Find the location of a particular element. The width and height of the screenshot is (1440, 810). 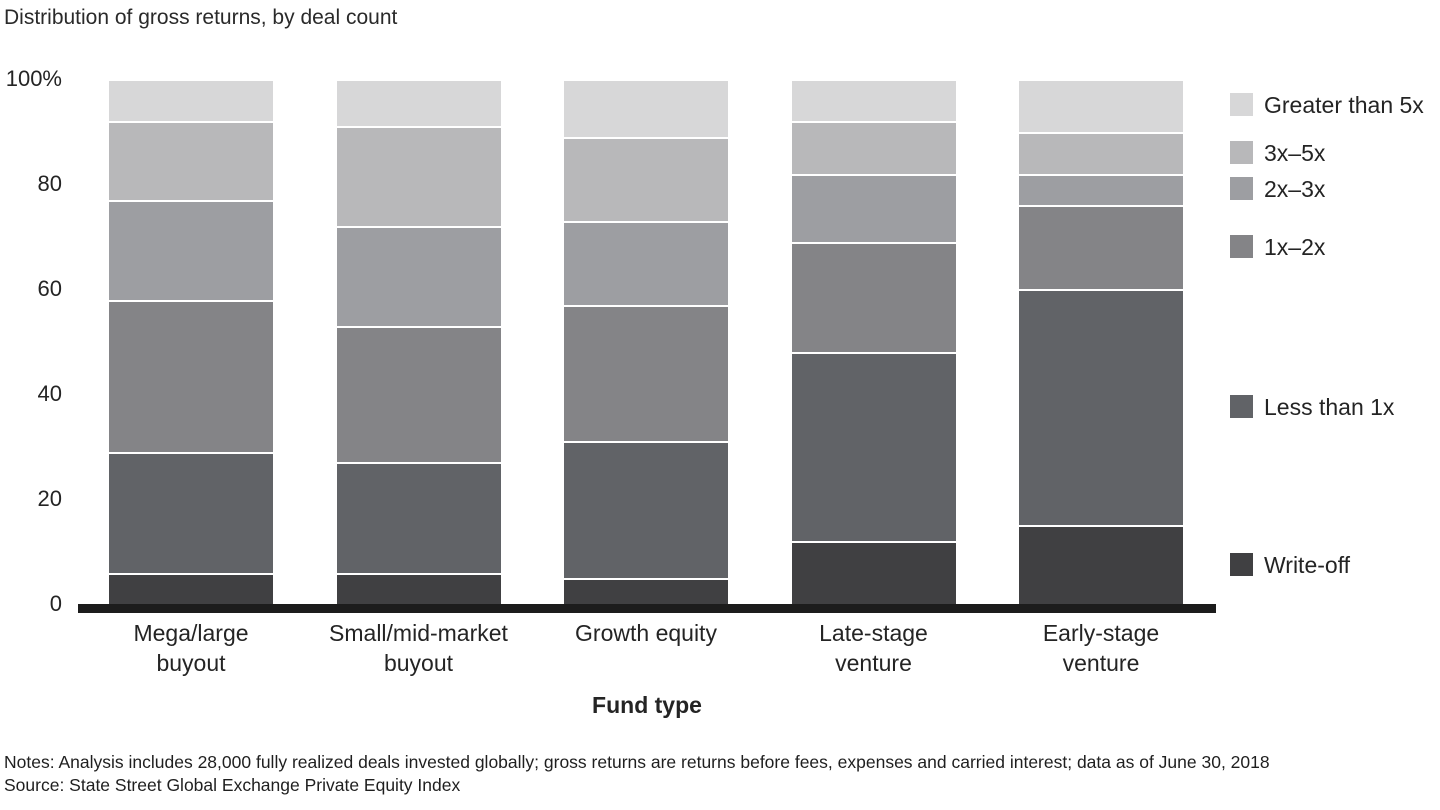

y-axis-tick-label: 100% is located at coordinates (33, 78).